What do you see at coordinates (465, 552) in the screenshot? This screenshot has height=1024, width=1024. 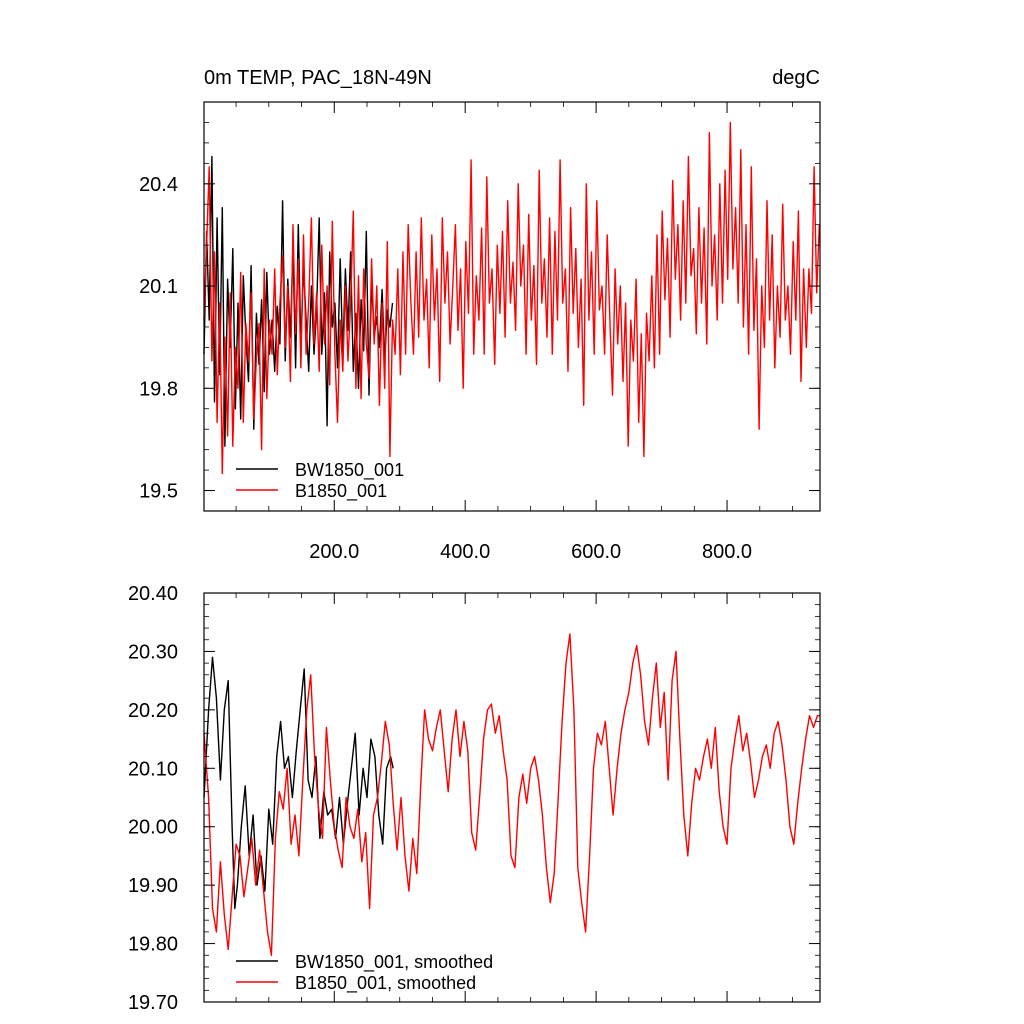 I see `top-x-tick-label: 400.0` at bounding box center [465, 552].